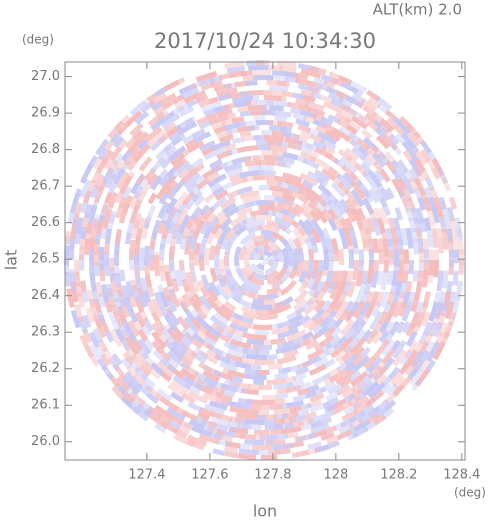 This screenshot has width=491, height=525. Describe the element at coordinates (45, 76) in the screenshot. I see `y-tick-label: 27.0` at that location.